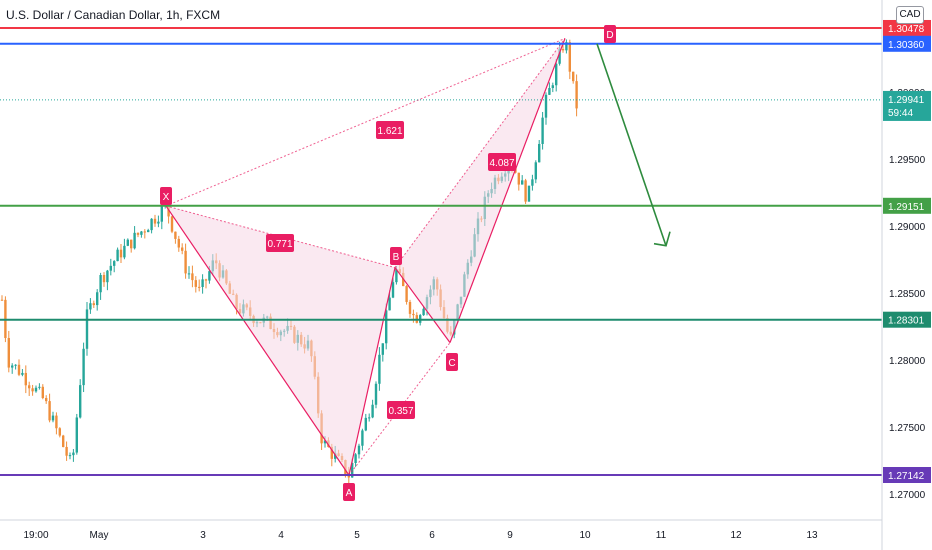  I want to click on time-tick: 9, so click(510, 535).